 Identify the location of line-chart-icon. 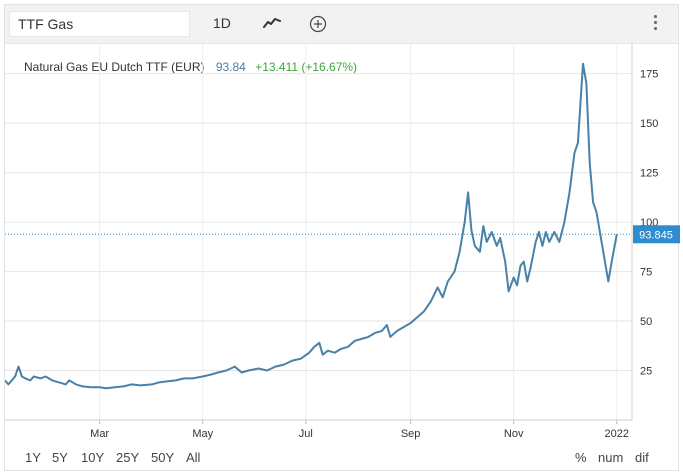
(272, 23).